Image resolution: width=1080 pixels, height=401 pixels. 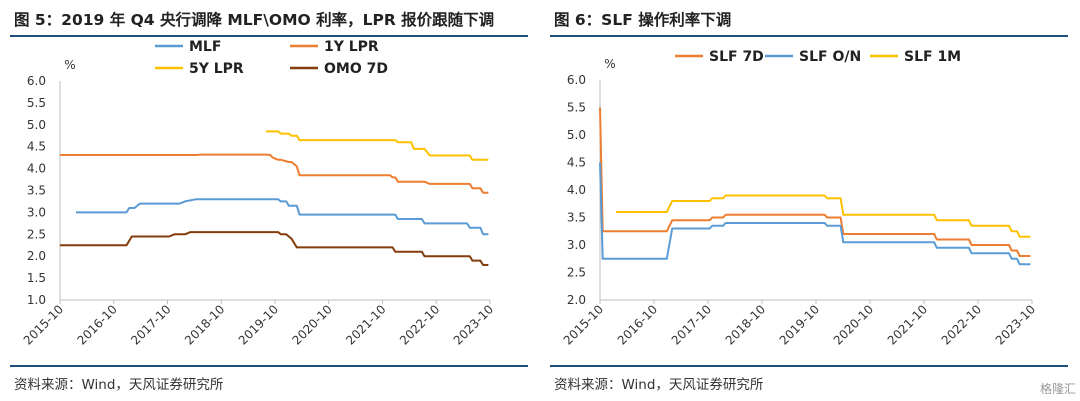 I want to click on watermark-logo: 格隆汇, so click(x=1057, y=389).